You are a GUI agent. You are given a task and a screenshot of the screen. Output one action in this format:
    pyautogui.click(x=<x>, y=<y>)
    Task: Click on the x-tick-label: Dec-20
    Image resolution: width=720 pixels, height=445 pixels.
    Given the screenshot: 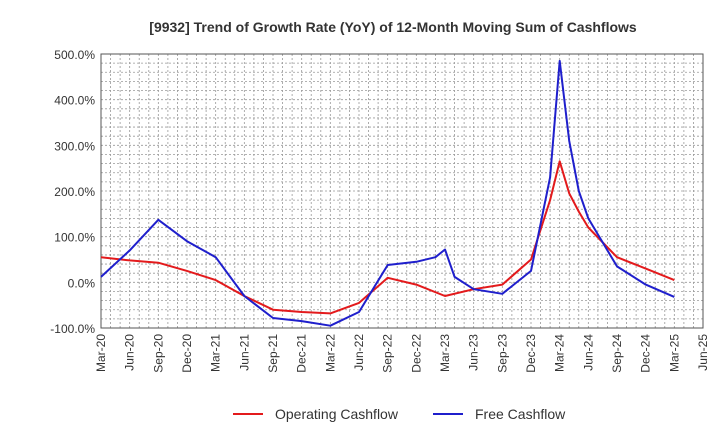 What is the action you would take?
    pyautogui.click(x=187, y=353)
    